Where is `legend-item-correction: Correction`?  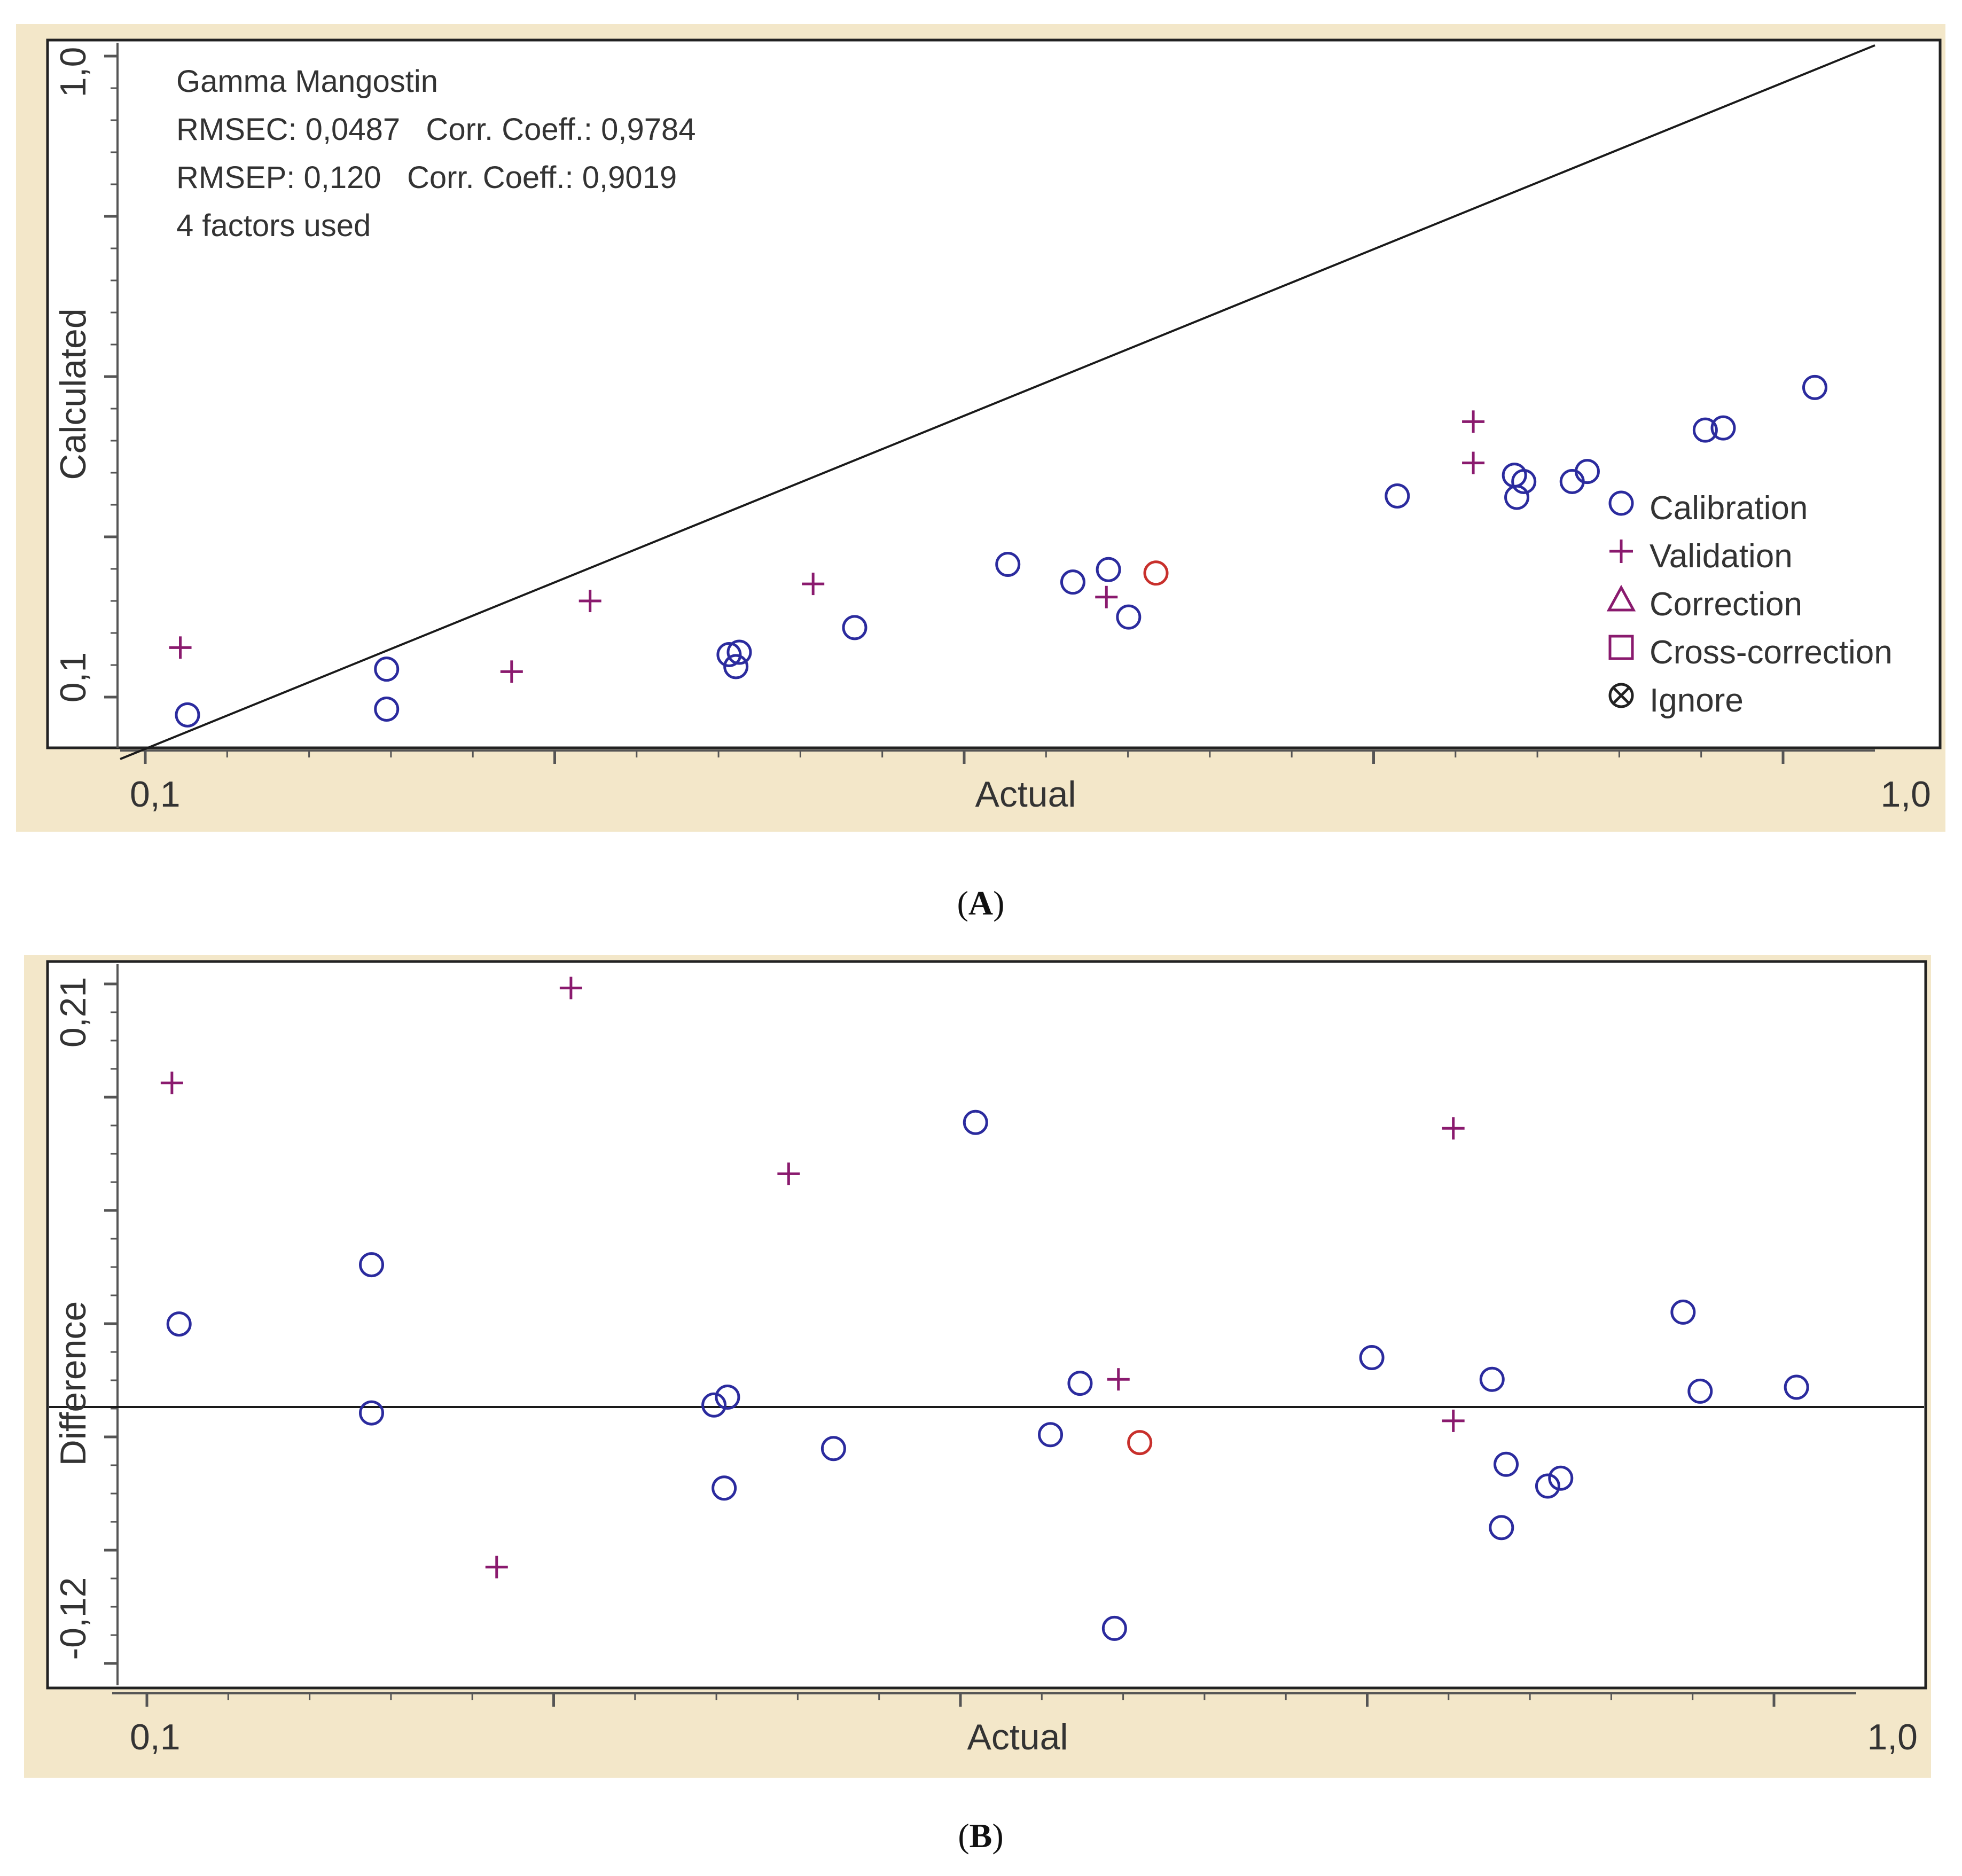
legend-item-correction: Correction is located at coordinates (1704, 603).